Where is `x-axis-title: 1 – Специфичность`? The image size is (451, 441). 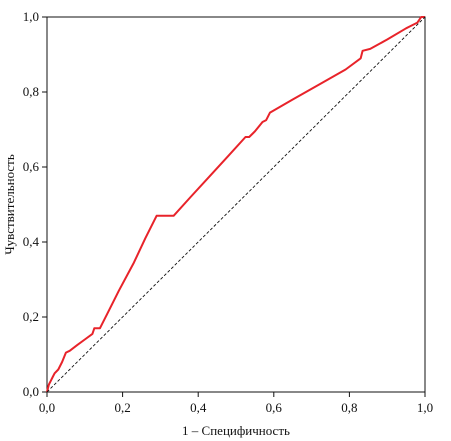 x-axis-title: 1 – Специфичность is located at coordinates (236, 430).